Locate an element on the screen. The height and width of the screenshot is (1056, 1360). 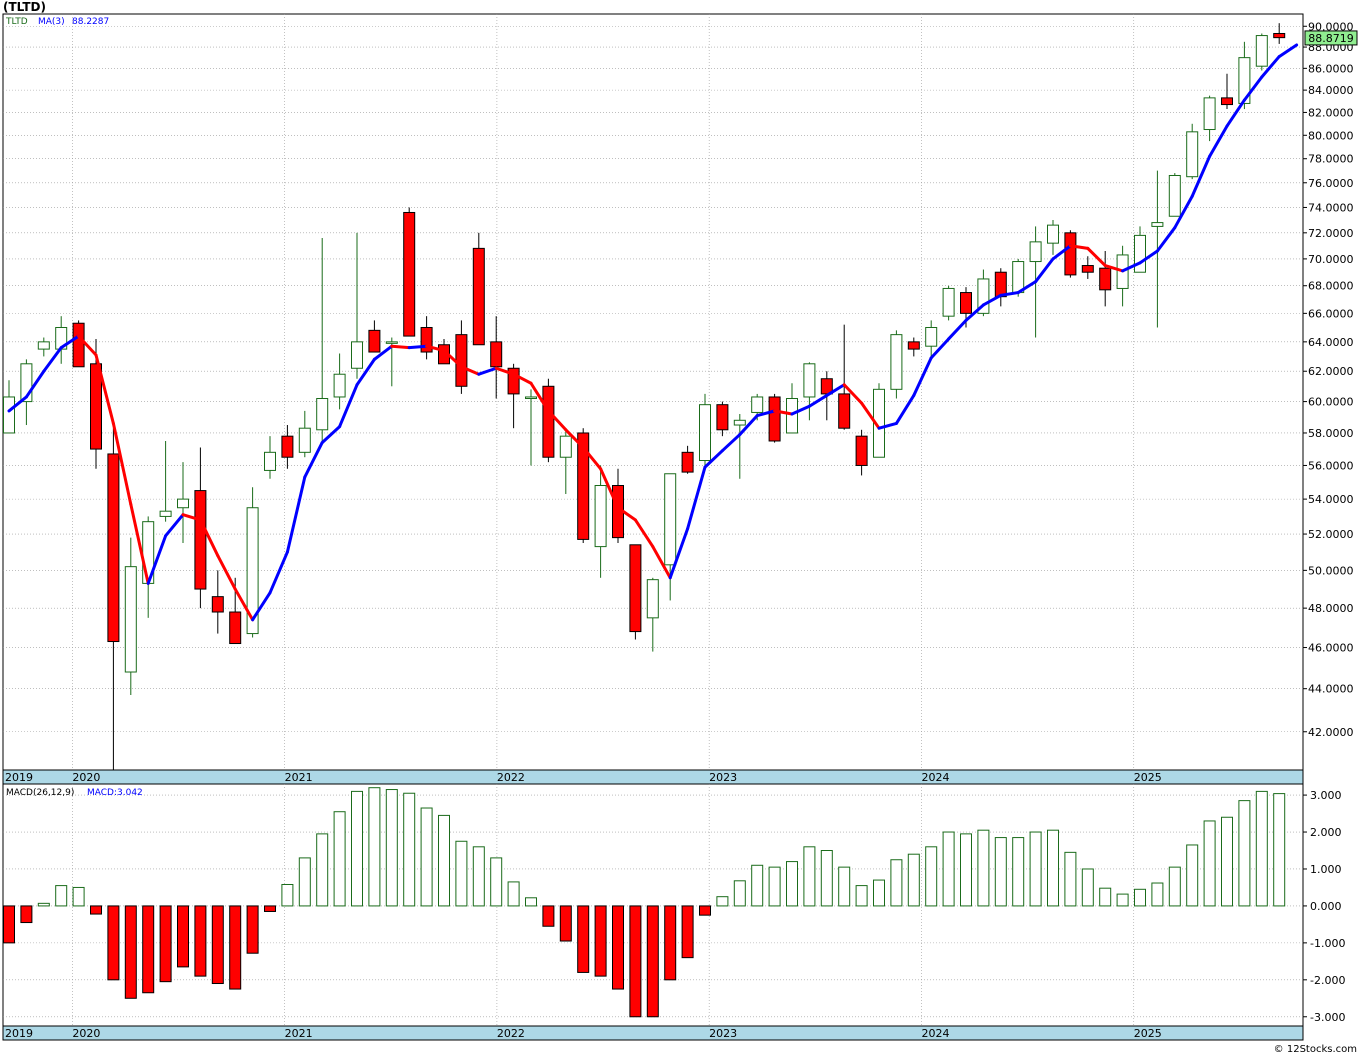
macd-y-tick-label: -3.000 is located at coordinates (1327, 1017).